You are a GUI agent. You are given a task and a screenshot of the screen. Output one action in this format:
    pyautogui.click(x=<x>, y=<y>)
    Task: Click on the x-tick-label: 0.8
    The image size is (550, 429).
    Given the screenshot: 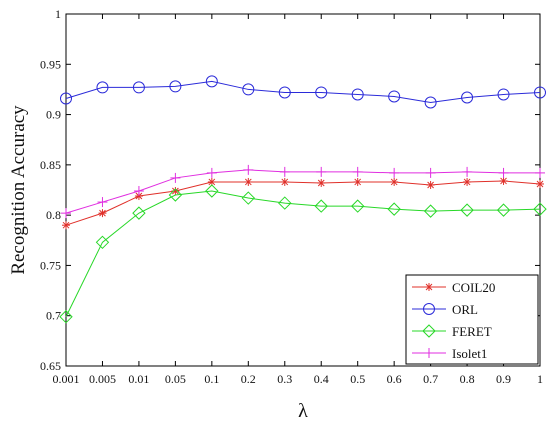 What is the action you would take?
    pyautogui.click(x=467, y=379)
    